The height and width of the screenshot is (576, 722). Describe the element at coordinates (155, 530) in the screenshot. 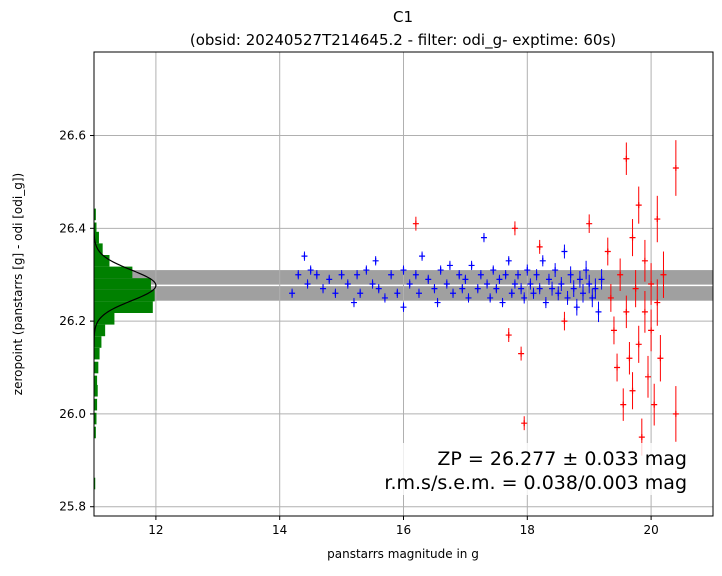

I see `x-tick-label: 12` at that location.